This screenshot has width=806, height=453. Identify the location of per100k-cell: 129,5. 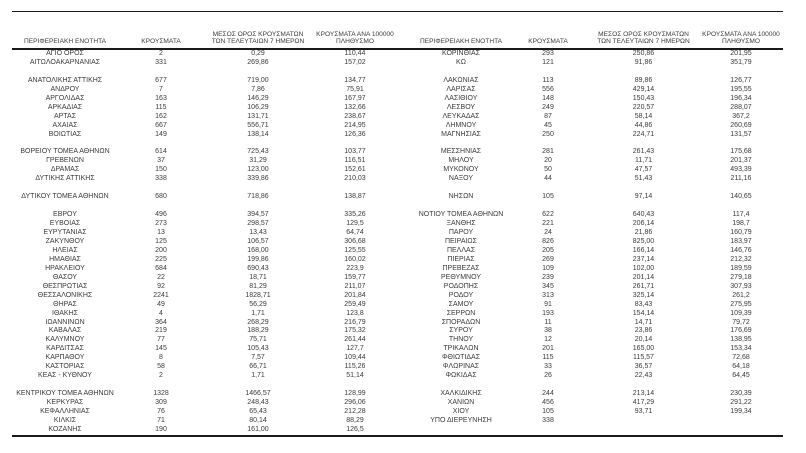
(355, 224).